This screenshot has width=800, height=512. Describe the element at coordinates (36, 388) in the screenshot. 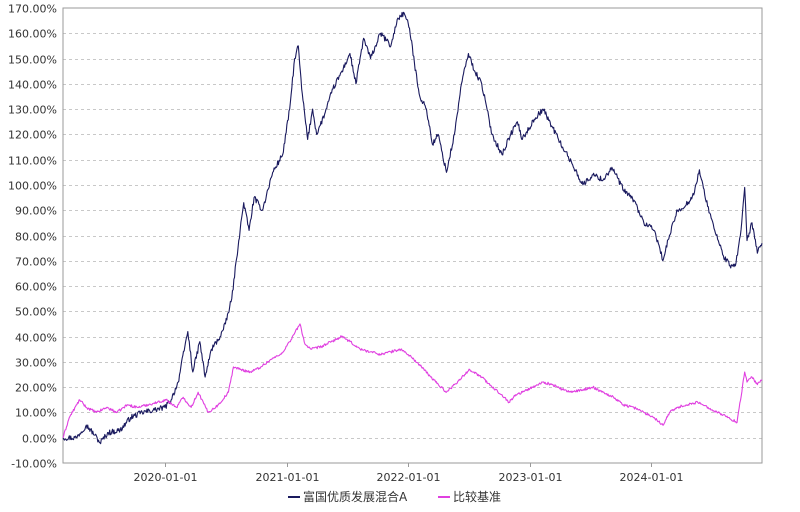

I see `y-tick-label: 20.00%` at that location.